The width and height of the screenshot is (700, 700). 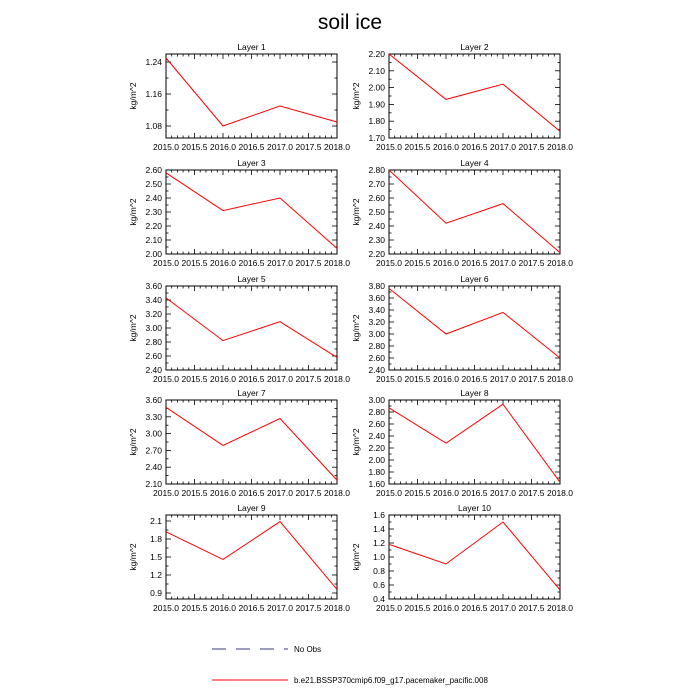 What do you see at coordinates (252, 493) in the screenshot?
I see `layer-7-xtick-label: 2016.5` at bounding box center [252, 493].